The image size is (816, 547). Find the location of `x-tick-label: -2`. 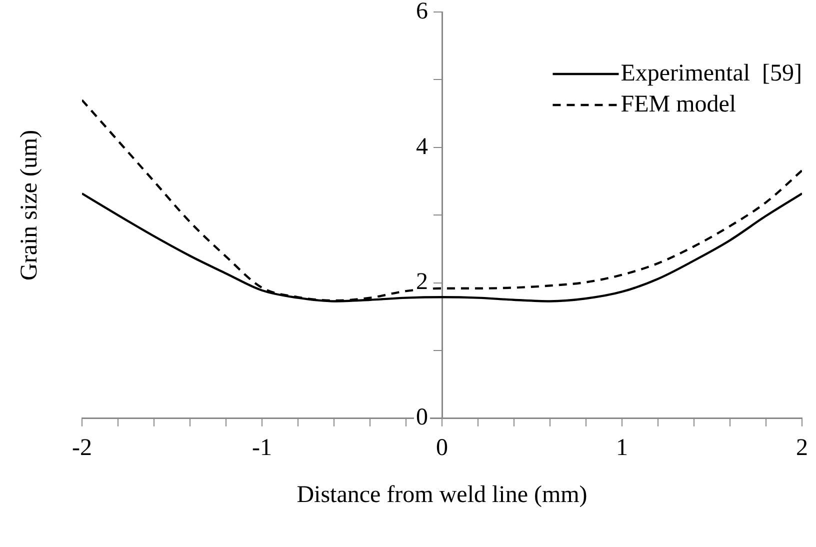

x-tick-label: -2 is located at coordinates (82, 448).